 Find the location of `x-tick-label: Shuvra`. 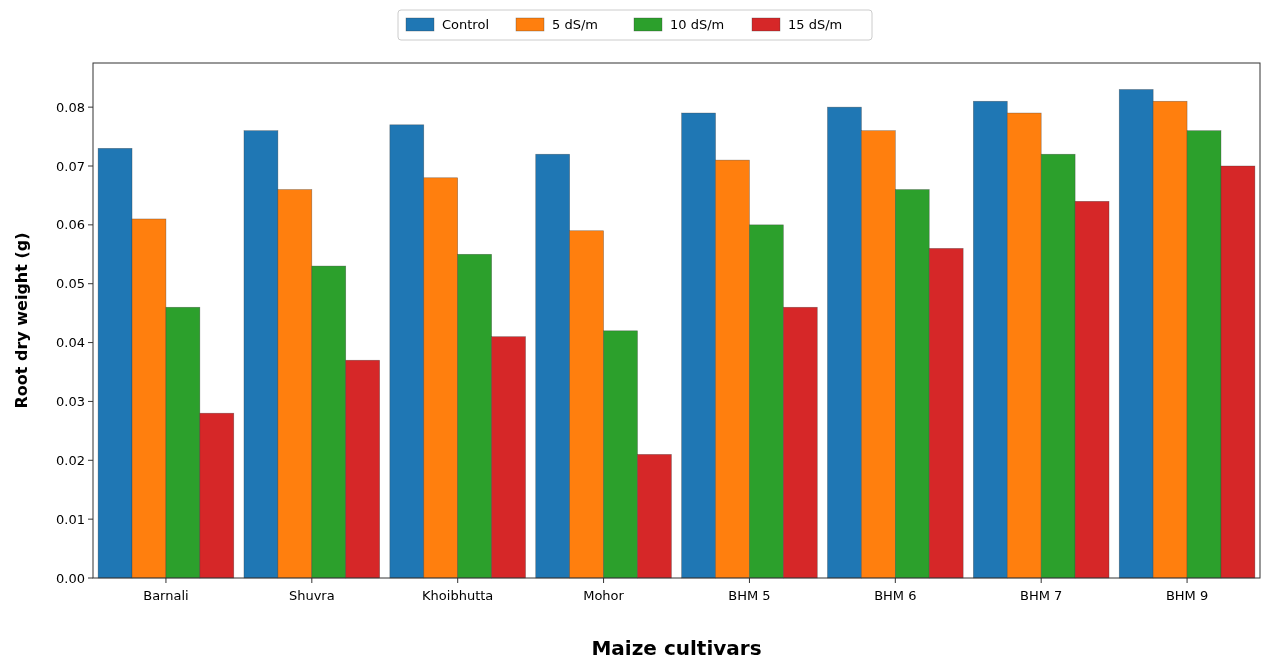

x-tick-label: Shuvra is located at coordinates (311, 595).